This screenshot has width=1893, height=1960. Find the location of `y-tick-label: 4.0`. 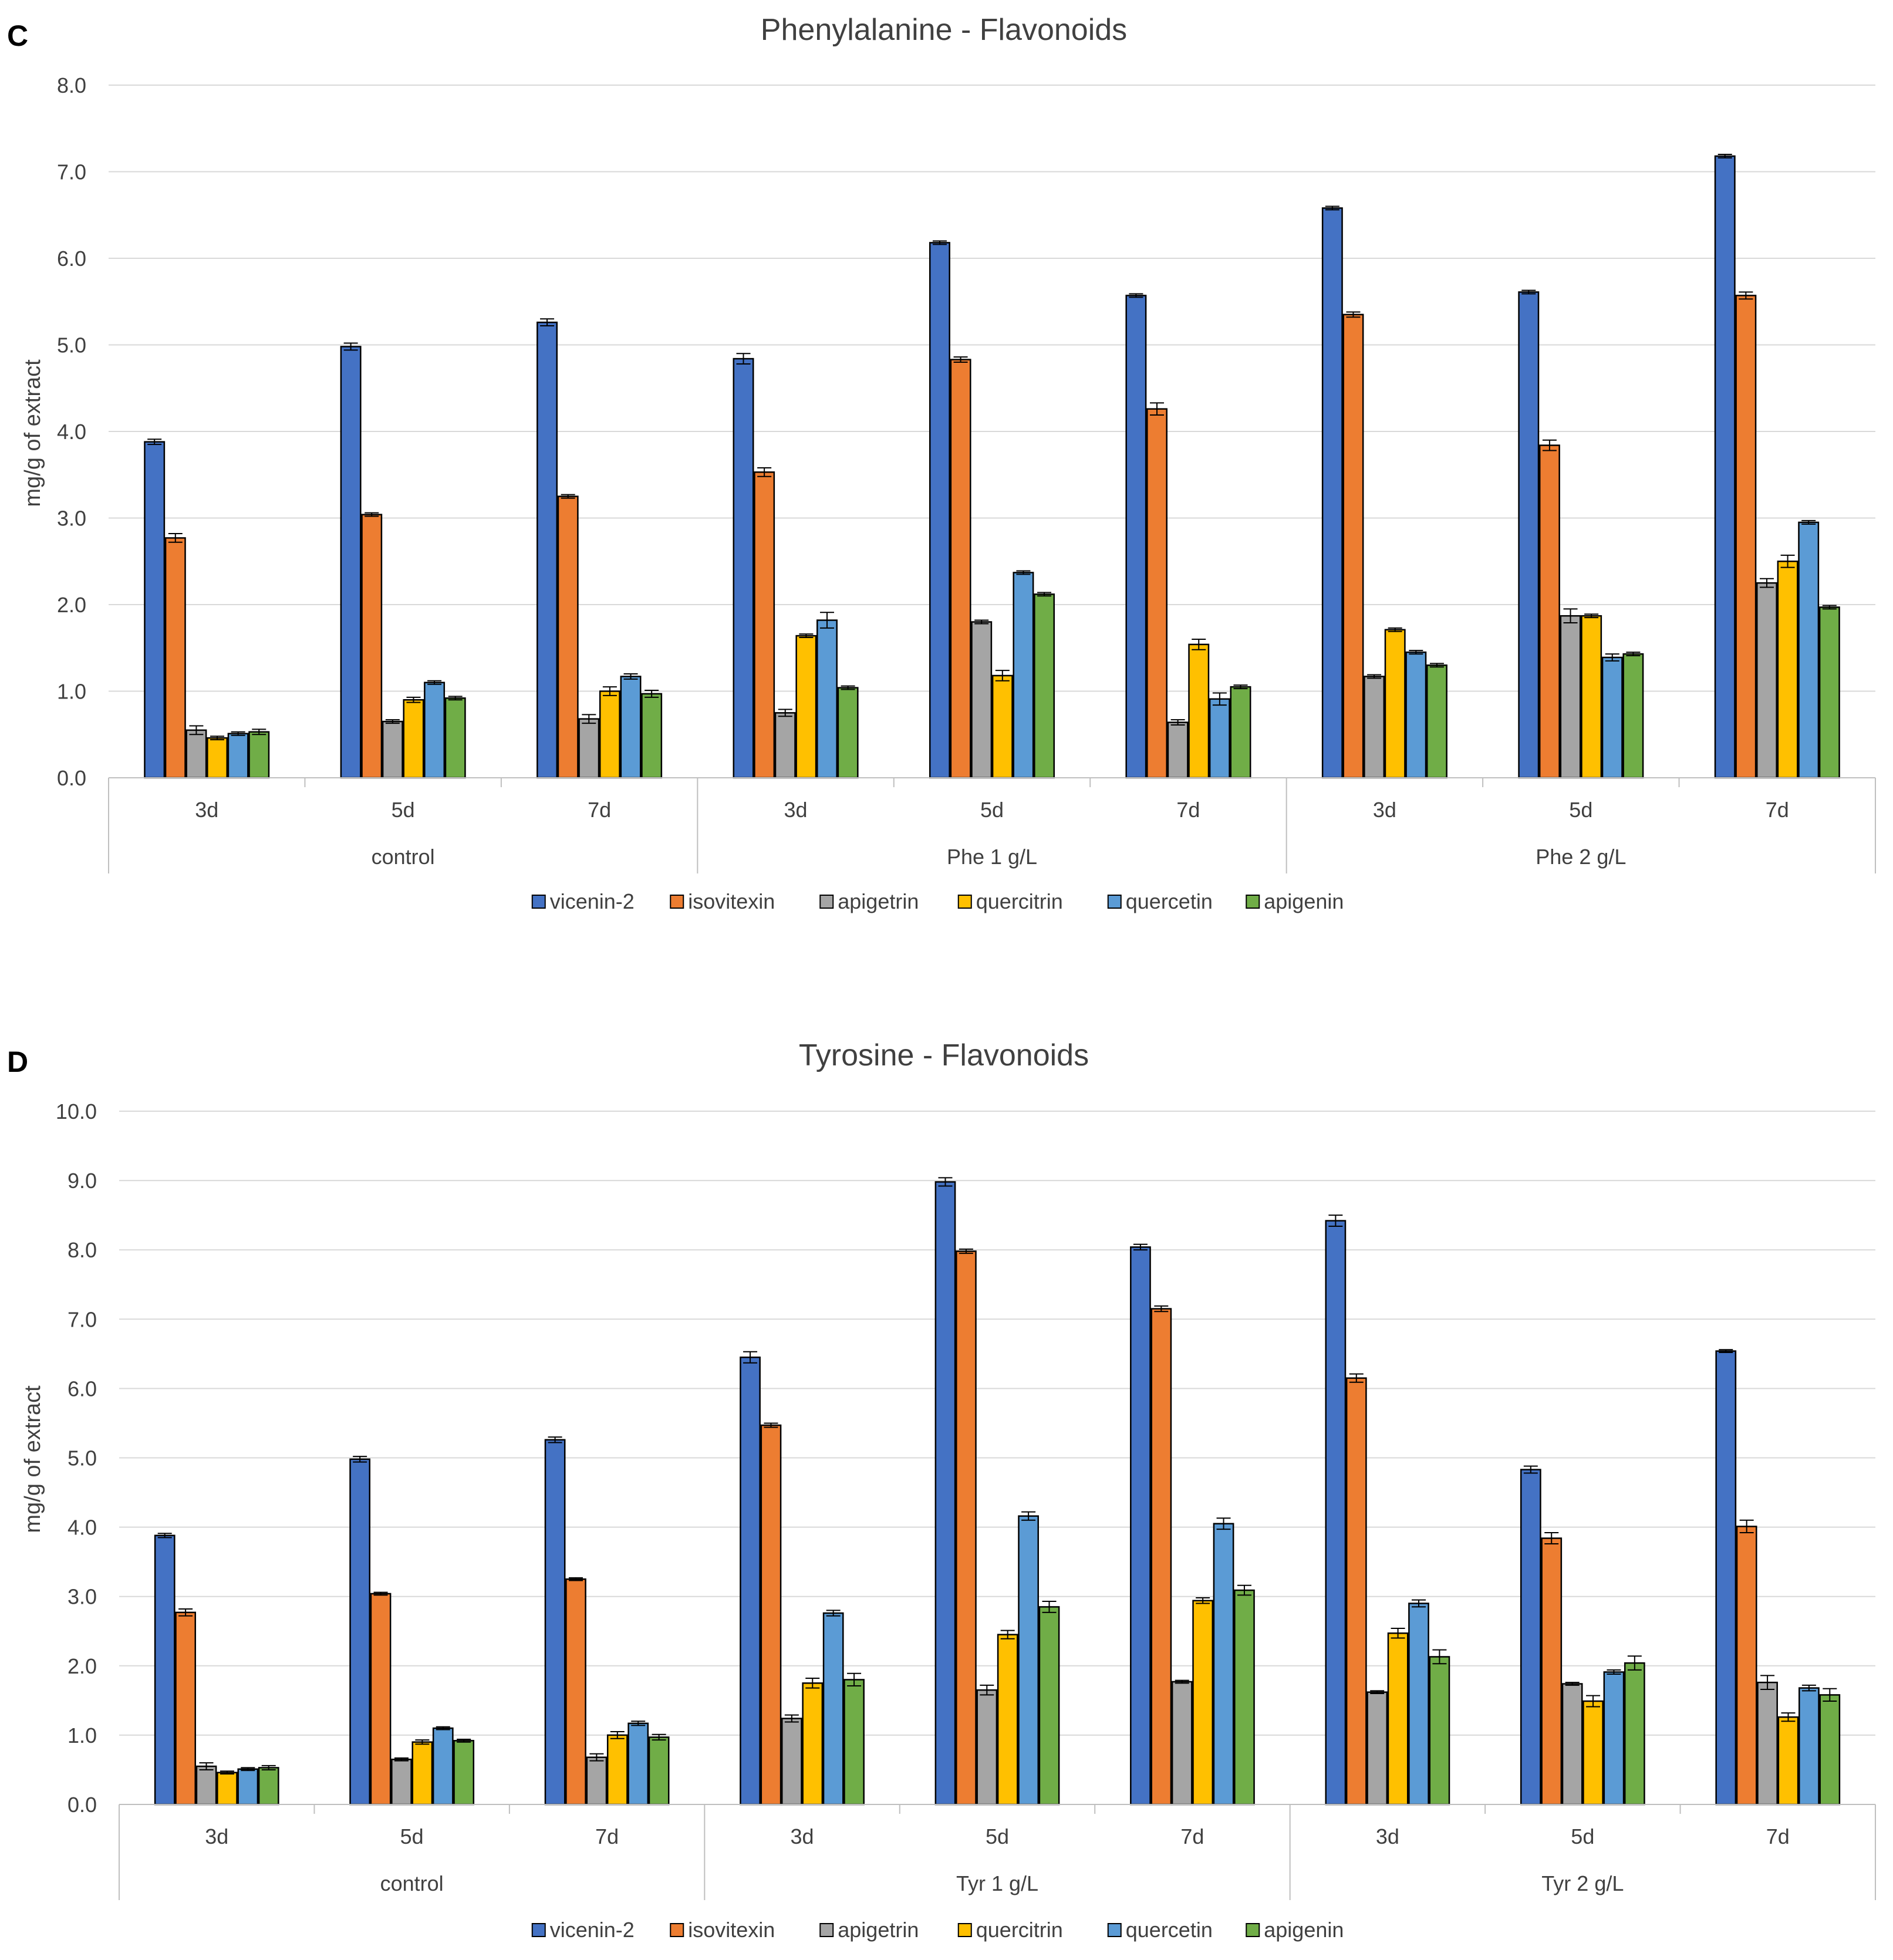

y-tick-label: 4.0 is located at coordinates (82, 1528).